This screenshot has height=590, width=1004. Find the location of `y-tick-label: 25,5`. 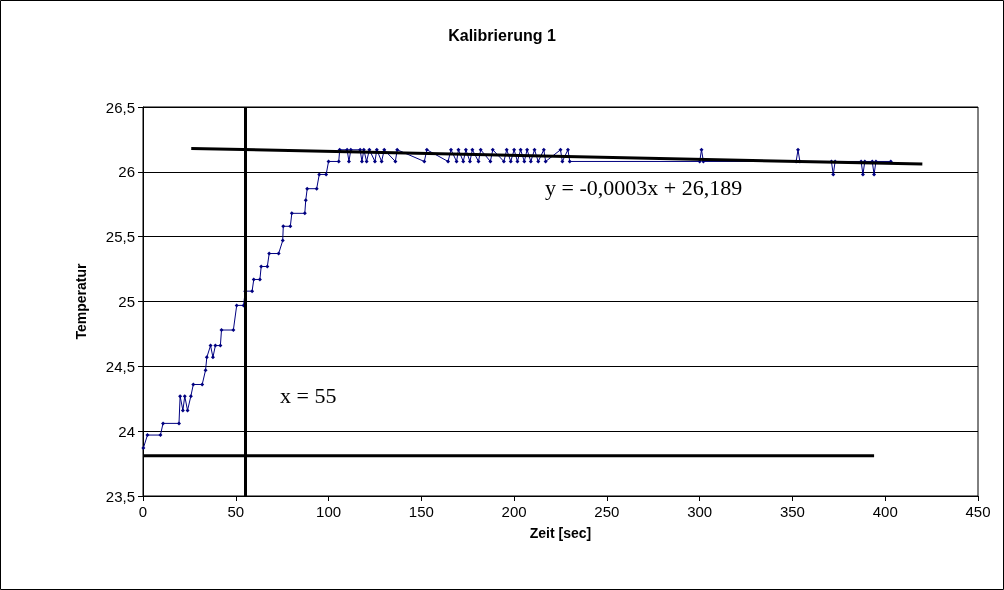

y-tick-label: 25,5 is located at coordinates (120, 237).